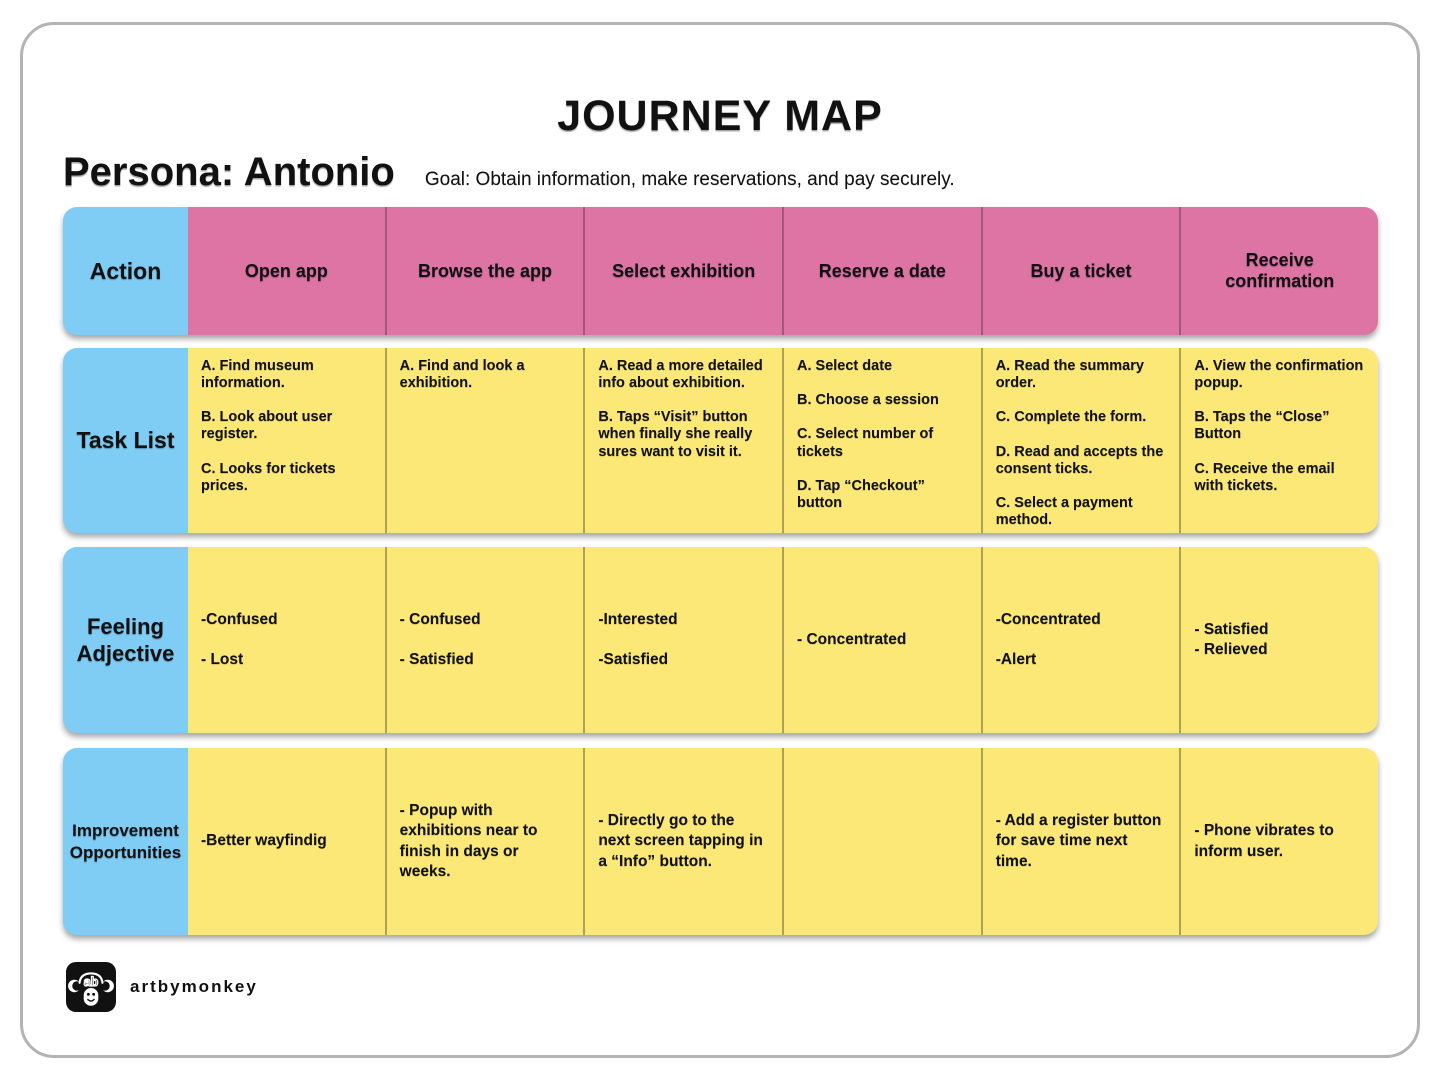 Image resolution: width=1440 pixels, height=1080 pixels. Describe the element at coordinates (125, 640) in the screenshot. I see `row-label-feeling-adjective: Feeling Adjective` at that location.